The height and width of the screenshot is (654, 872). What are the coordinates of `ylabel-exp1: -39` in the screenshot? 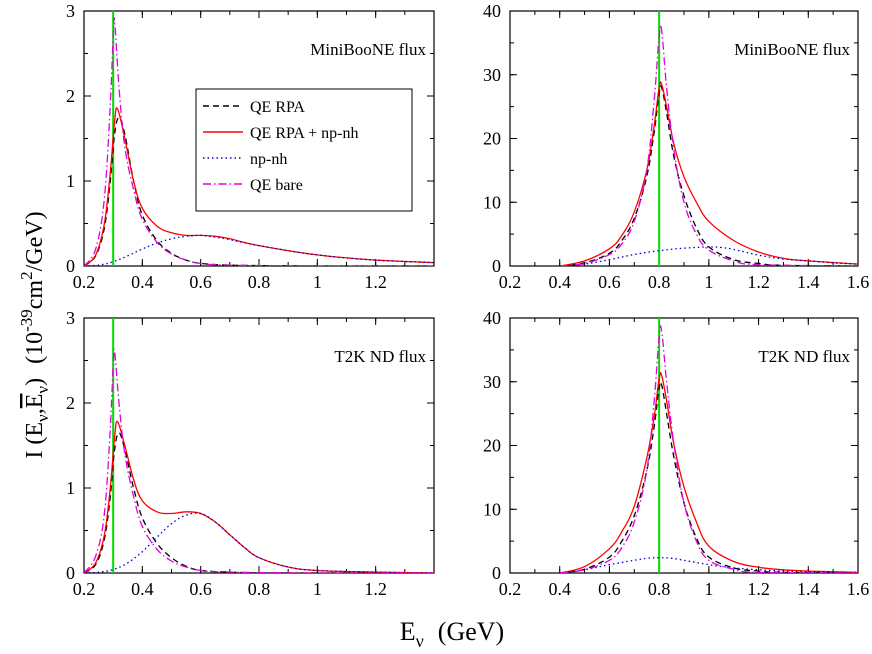 It's located at (26, 320).